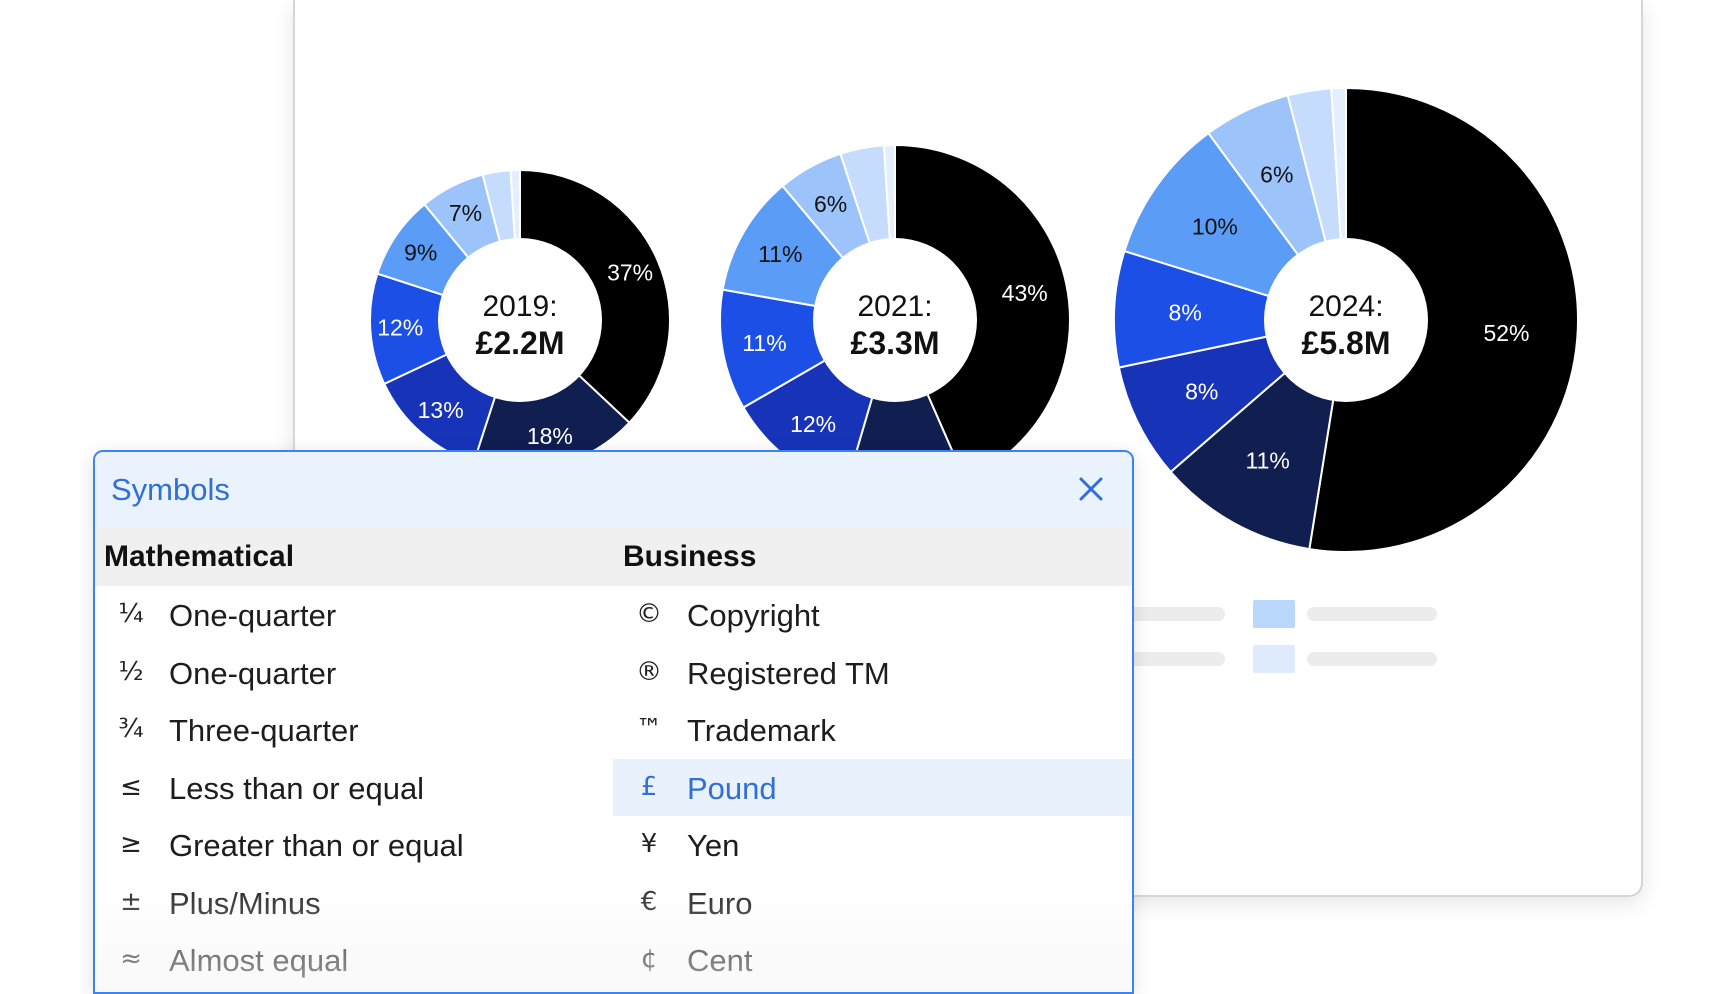 The image size is (1734, 994). I want to click on slice-label: 9%, so click(420, 253).